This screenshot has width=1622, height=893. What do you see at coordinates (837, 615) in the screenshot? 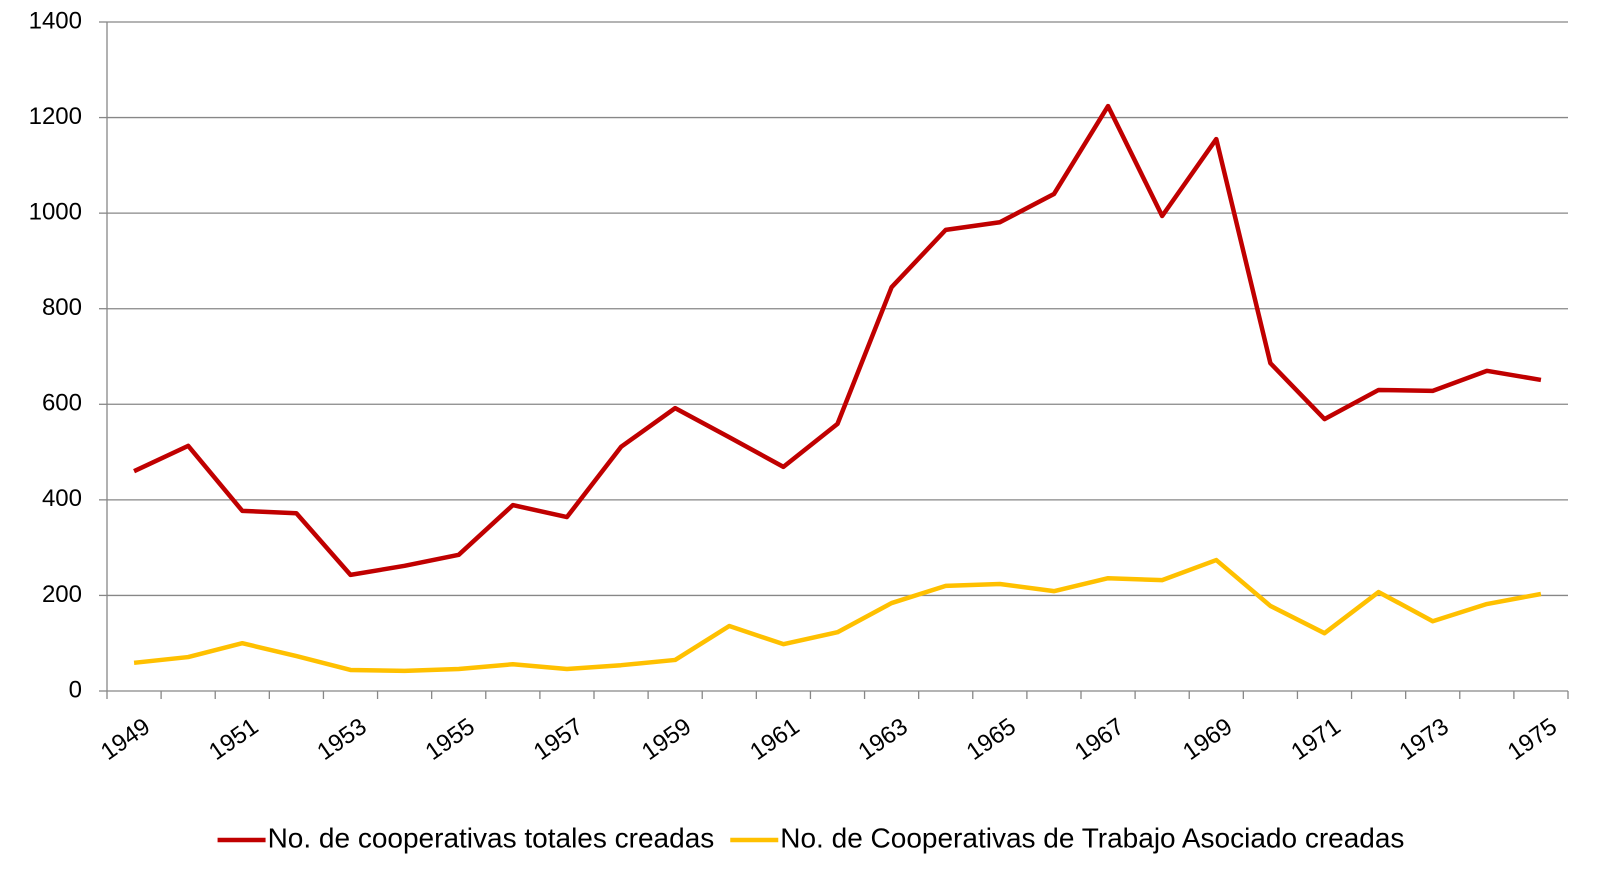
I see `data-line` at bounding box center [837, 615].